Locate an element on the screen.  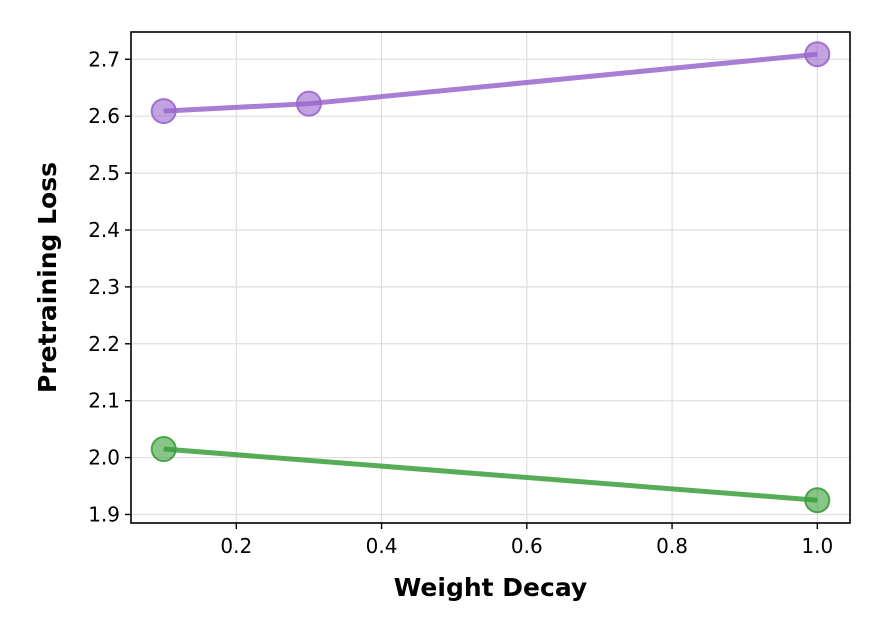
y-axis-ticks: 1.9 2.0 2.1 2.2 2.3 2.4 2.5 2.6 2.7 is located at coordinates (109, 286).